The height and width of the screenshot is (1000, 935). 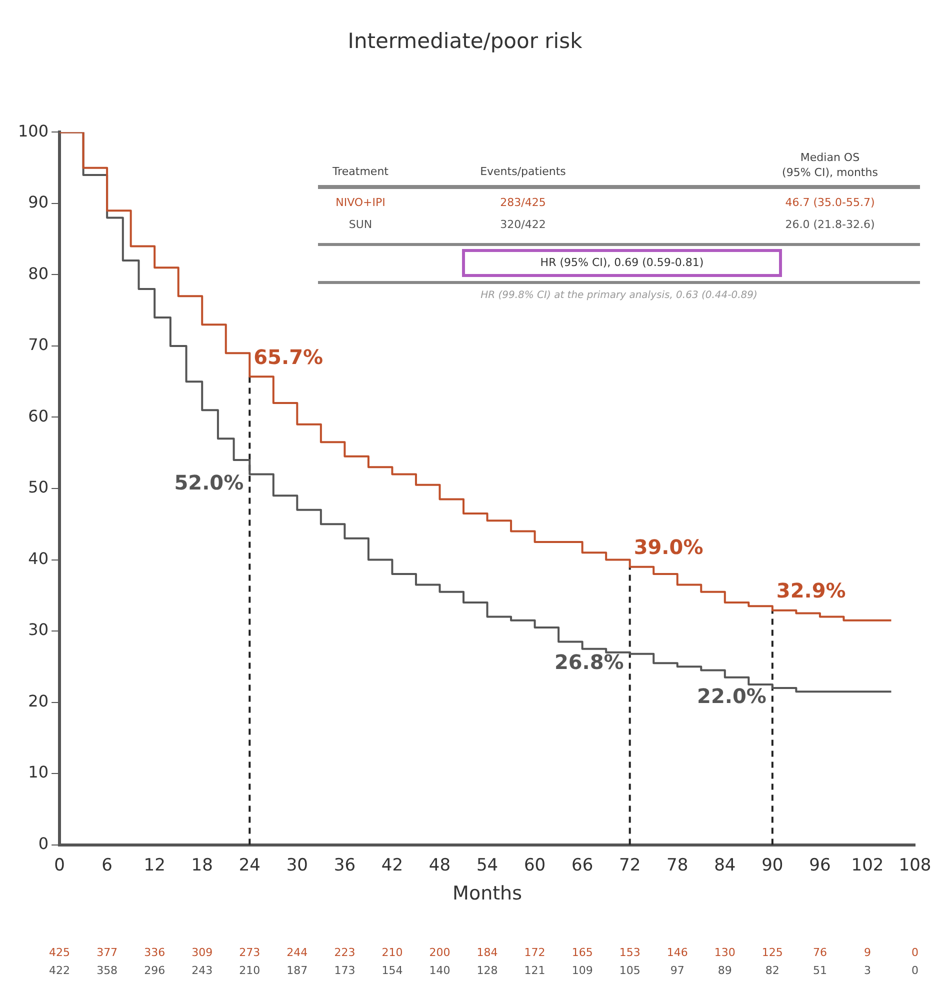 What do you see at coordinates (392, 865) in the screenshot?
I see `x-tick-label: 42` at bounding box center [392, 865].